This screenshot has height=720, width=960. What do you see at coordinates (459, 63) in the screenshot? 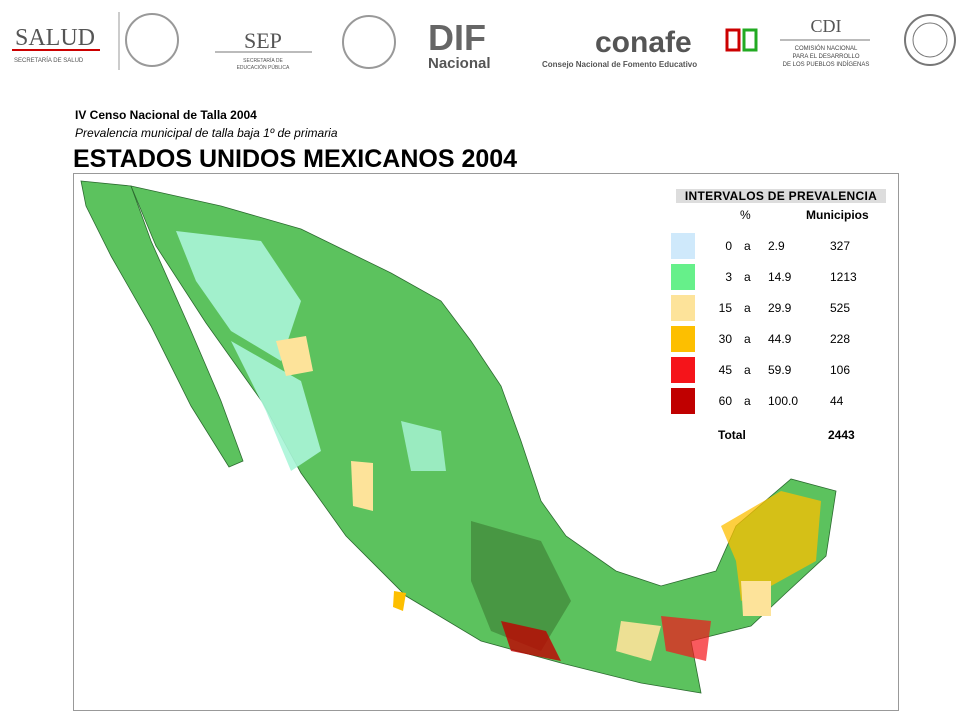
I see `logo-dif-sub: Nacional` at bounding box center [459, 63].